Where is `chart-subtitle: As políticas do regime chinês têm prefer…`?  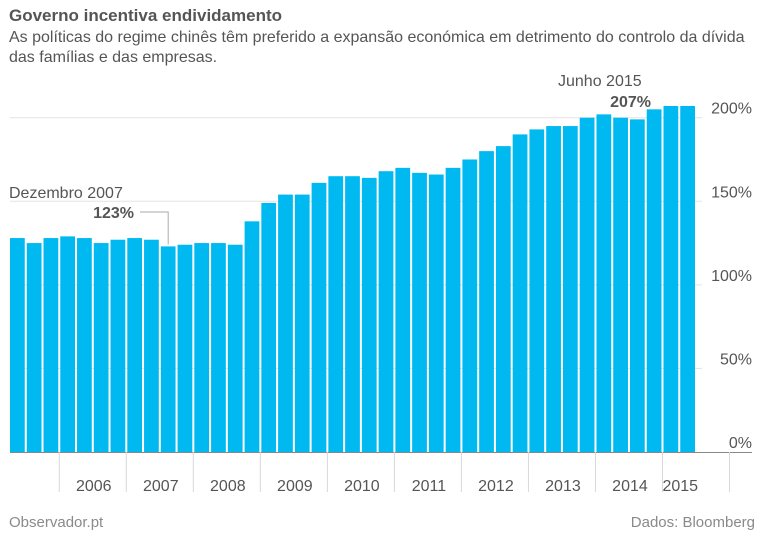 chart-subtitle: As políticas do regime chinês têm prefer… is located at coordinates (377, 47).